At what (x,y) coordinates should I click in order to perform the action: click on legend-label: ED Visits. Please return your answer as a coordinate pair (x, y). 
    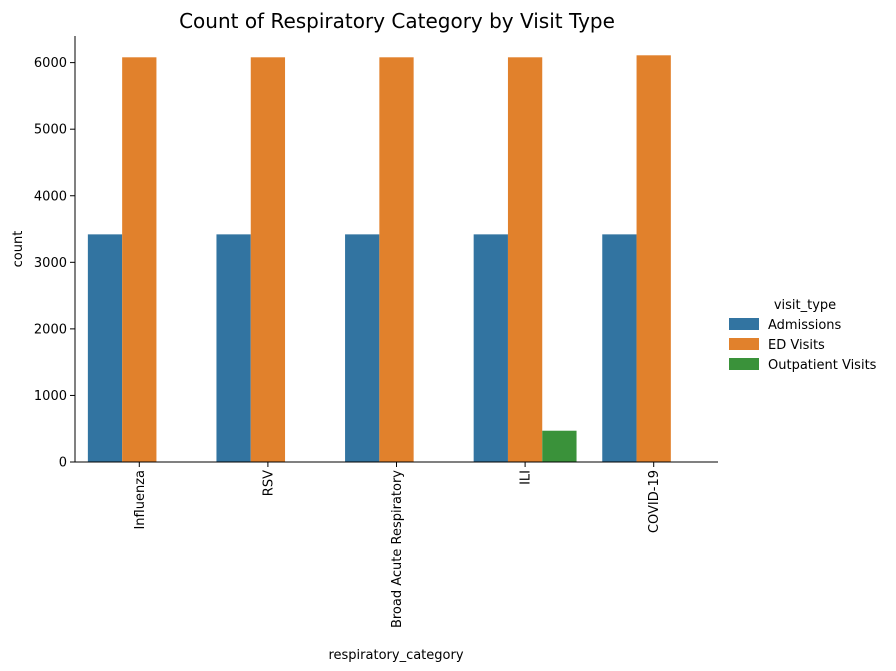
    Looking at the image, I should click on (796, 345).